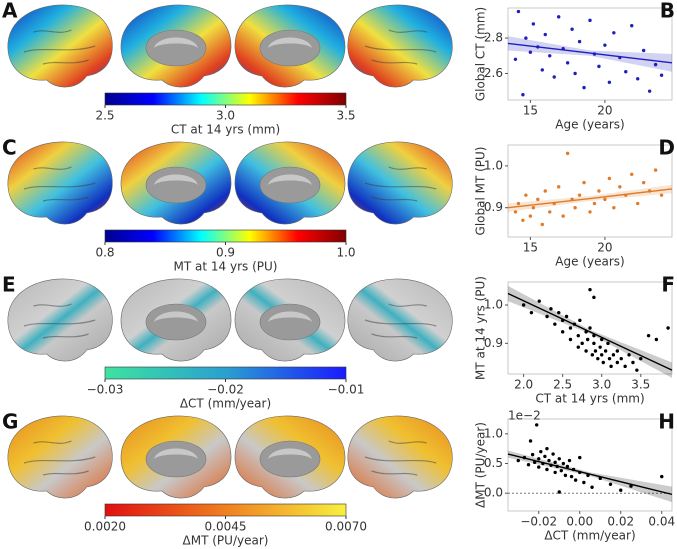 This screenshot has height=549, width=677. What do you see at coordinates (225, 236) in the screenshot?
I see `colorbar` at bounding box center [225, 236].